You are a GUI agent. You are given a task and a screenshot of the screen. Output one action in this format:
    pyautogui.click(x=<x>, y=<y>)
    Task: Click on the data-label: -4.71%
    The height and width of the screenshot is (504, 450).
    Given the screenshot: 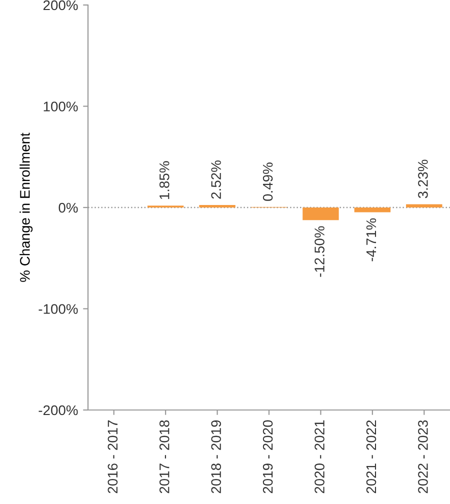 What is the action you would take?
    pyautogui.click(x=371, y=240)
    